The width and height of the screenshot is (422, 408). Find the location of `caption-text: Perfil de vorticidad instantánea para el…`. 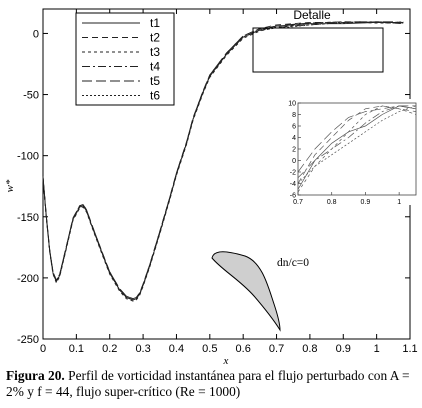

caption-text: Perfil de vorticidad instantánea para el… is located at coordinates (208, 383).